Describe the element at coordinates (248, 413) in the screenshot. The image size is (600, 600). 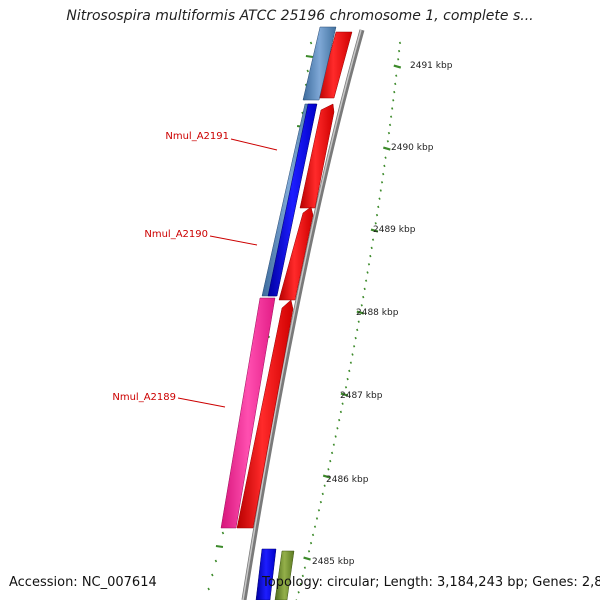
I see `gene-Nmul_A2189-pink` at that location.